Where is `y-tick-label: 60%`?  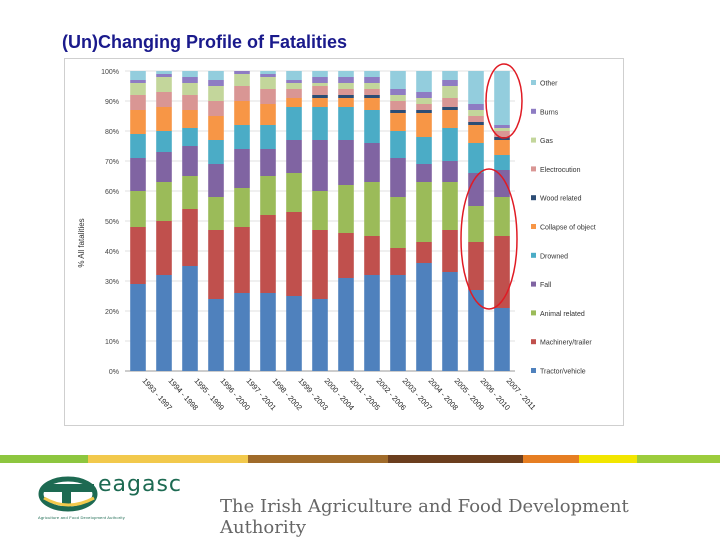 y-tick-label: 60% is located at coordinates (112, 192).